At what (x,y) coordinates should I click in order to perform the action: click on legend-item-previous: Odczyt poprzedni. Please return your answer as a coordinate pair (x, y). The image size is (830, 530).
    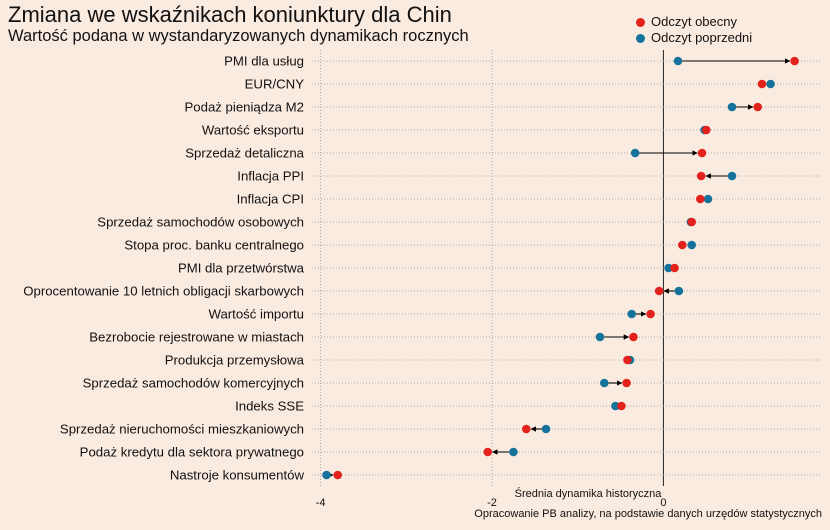
    Looking at the image, I should click on (694, 38).